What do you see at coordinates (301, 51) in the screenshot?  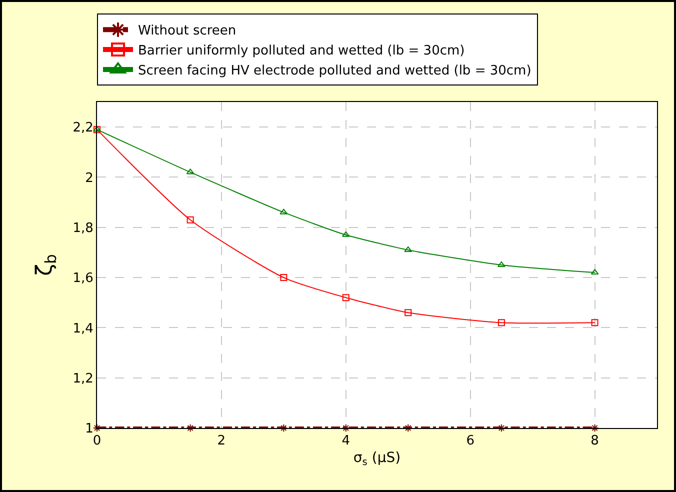 I see `legend-label: Barrier uniformly polluted and wetted (lb = 30cm)` at bounding box center [301, 51].